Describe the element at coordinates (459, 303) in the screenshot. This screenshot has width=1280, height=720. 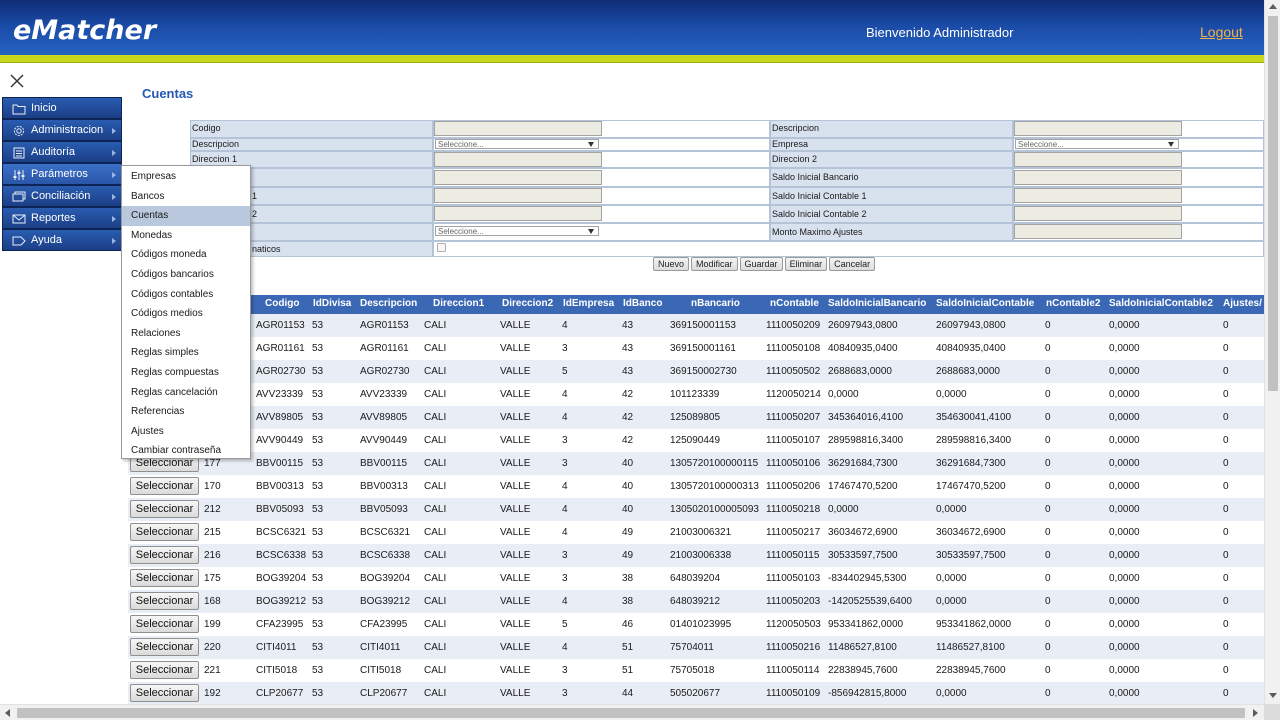
I see `column-header: Direccion1` at that location.